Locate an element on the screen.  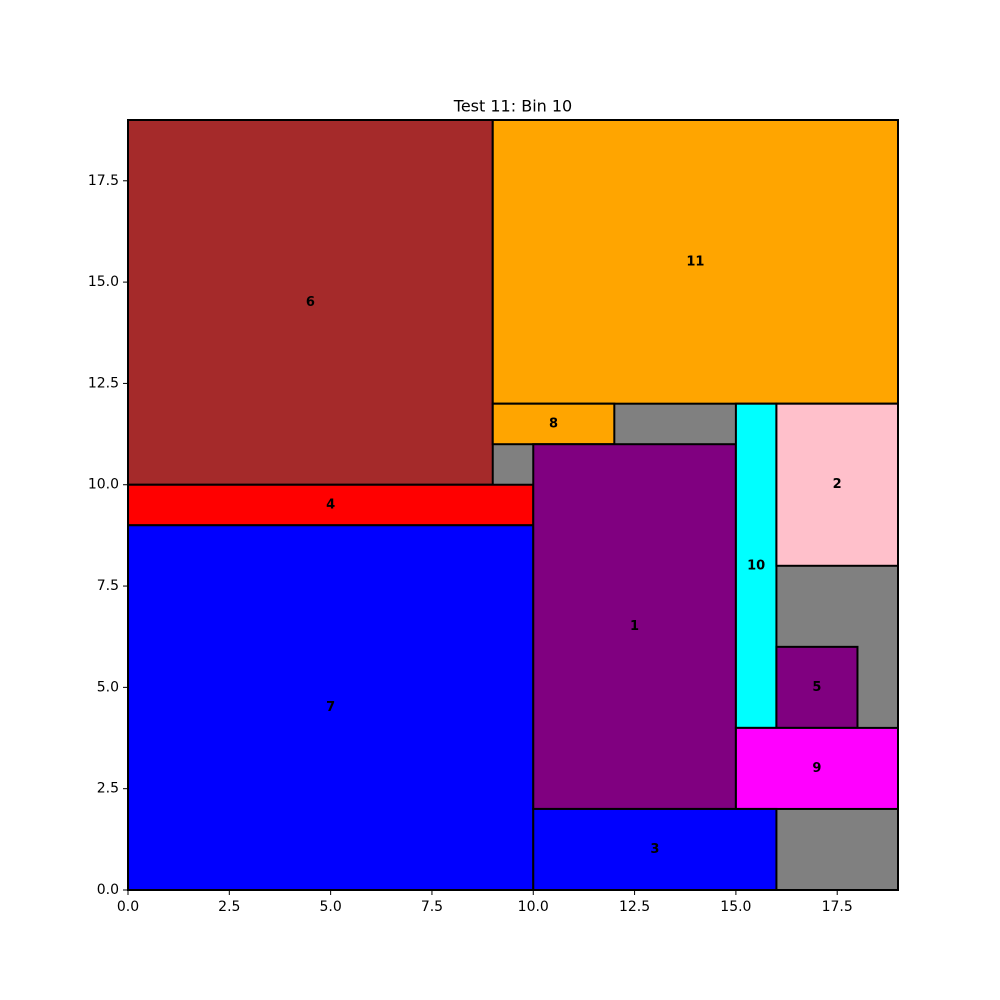
y-tick-label: 12.5 is located at coordinates (103, 383).